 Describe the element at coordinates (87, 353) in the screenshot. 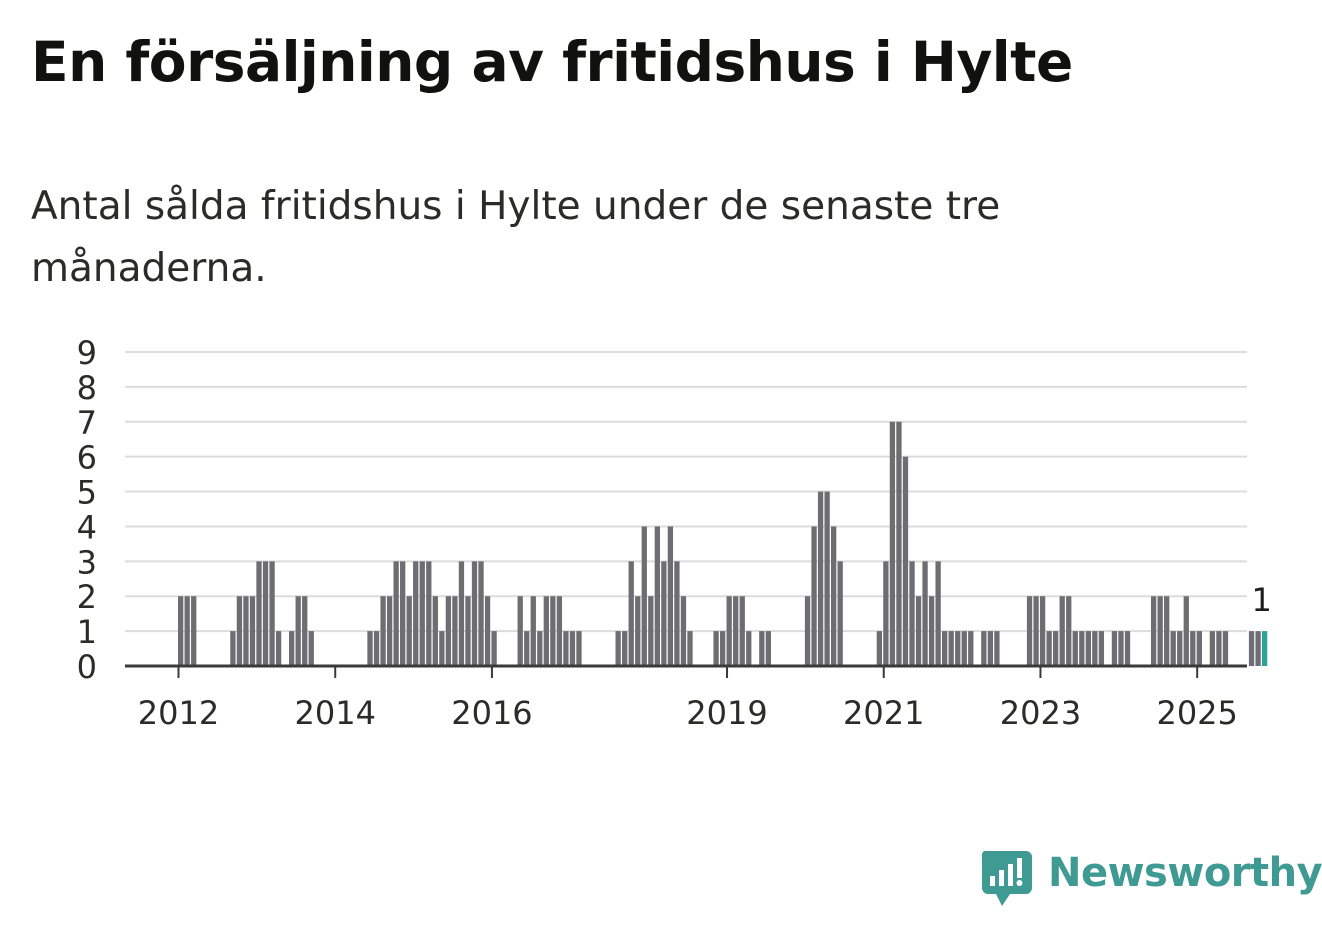

I see `y-tick-label: 9` at that location.